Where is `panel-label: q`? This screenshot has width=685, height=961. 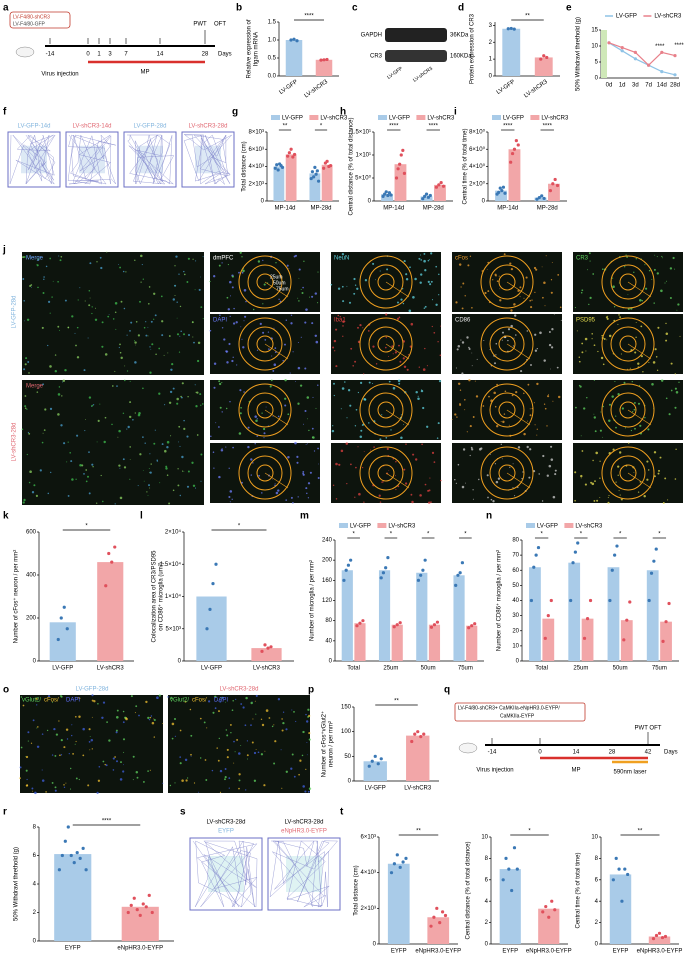 panel-label: q is located at coordinates (447, 690).